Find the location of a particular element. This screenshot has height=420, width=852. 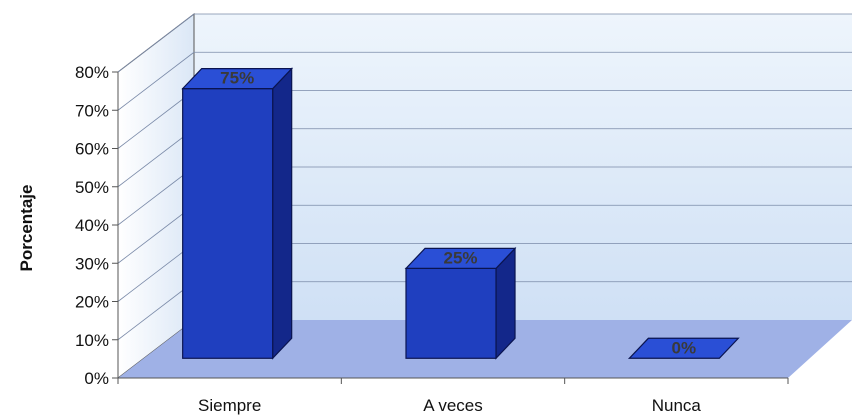

y-tick-label: 80% is located at coordinates (92, 72).